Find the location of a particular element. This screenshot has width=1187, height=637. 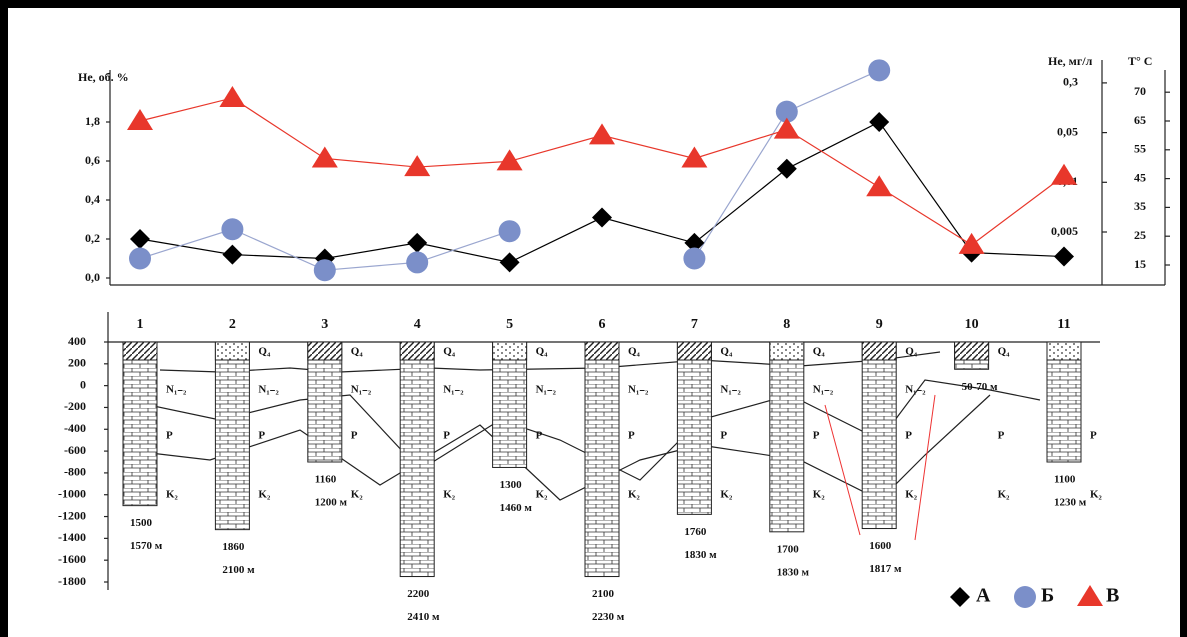

well-depth-label: 1300 is located at coordinates (511, 485).